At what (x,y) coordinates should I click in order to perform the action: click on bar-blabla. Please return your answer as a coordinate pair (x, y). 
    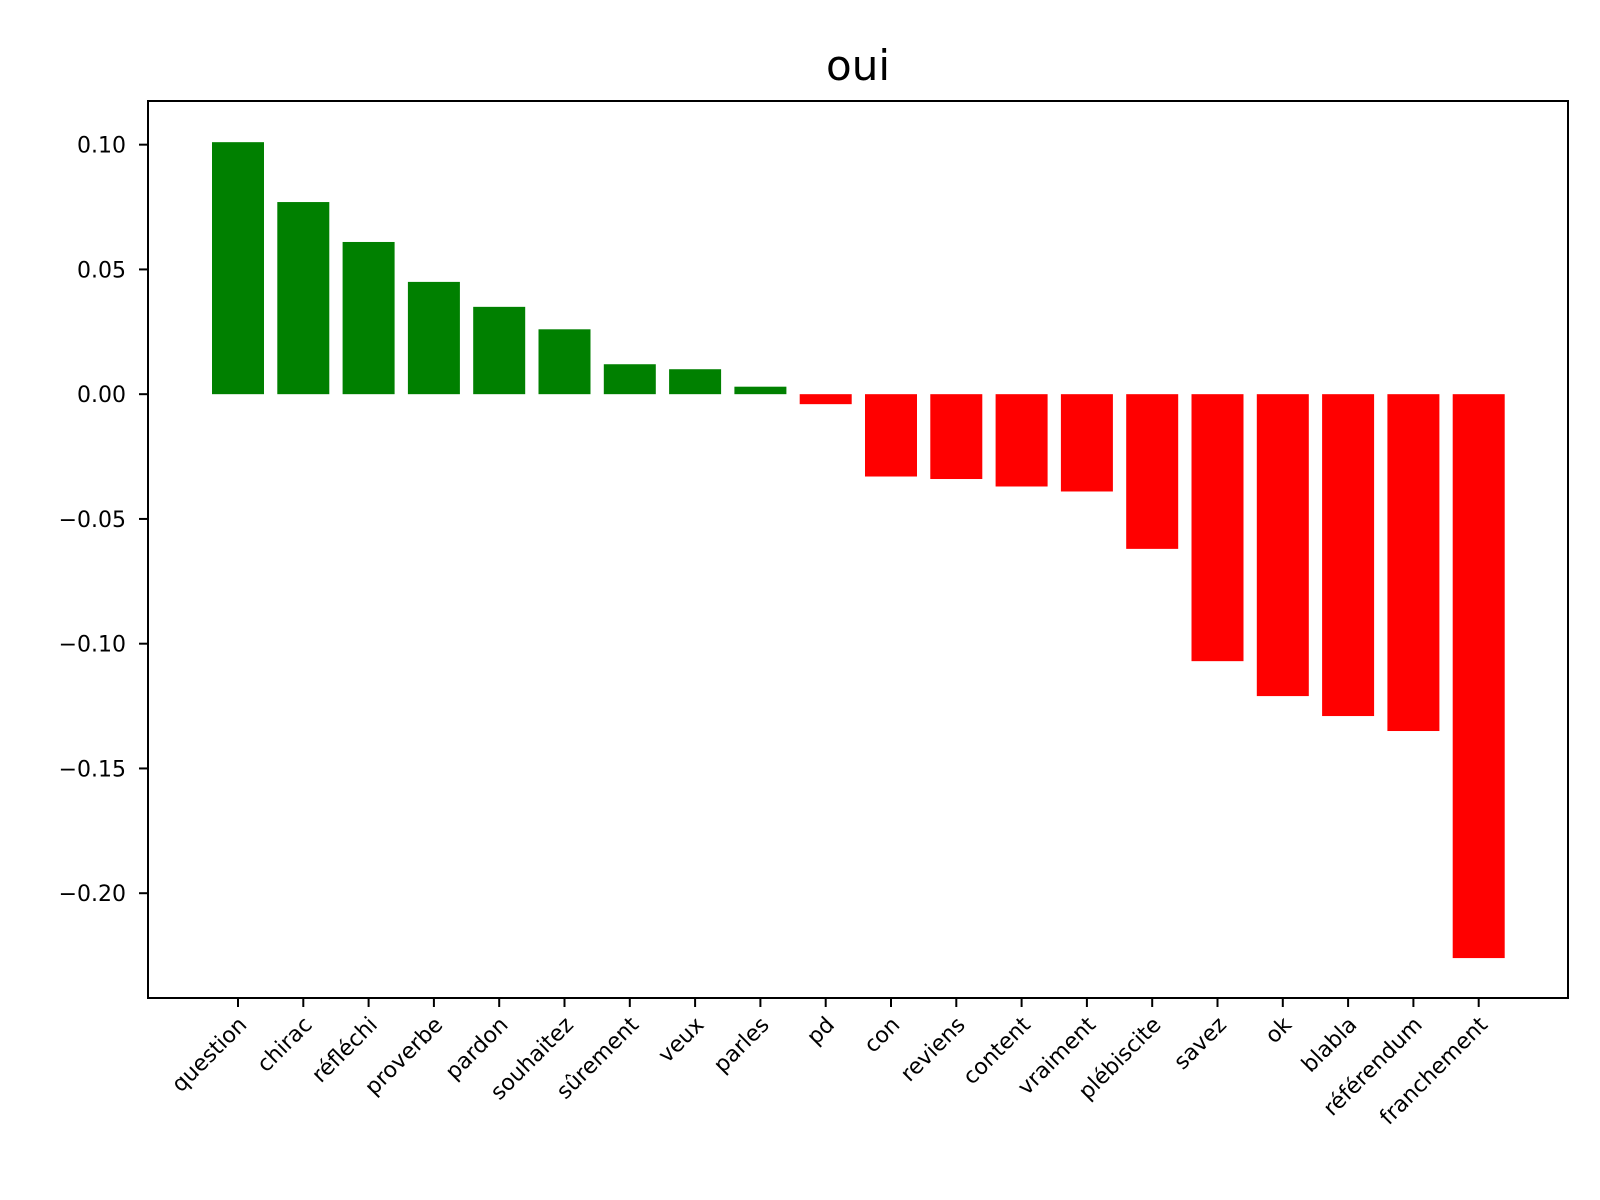
    Looking at the image, I should click on (1348, 555).